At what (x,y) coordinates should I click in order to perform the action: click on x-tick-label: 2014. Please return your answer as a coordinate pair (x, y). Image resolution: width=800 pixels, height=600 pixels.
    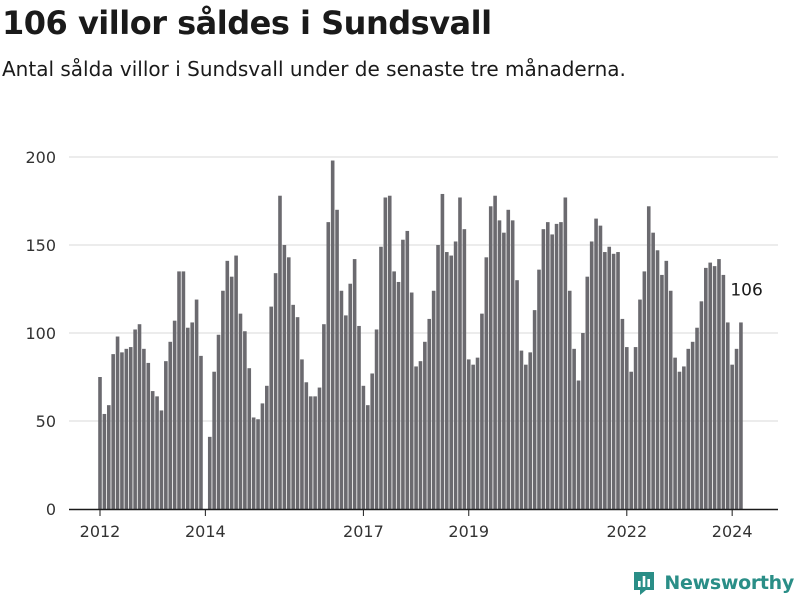
    Looking at the image, I should click on (205, 531).